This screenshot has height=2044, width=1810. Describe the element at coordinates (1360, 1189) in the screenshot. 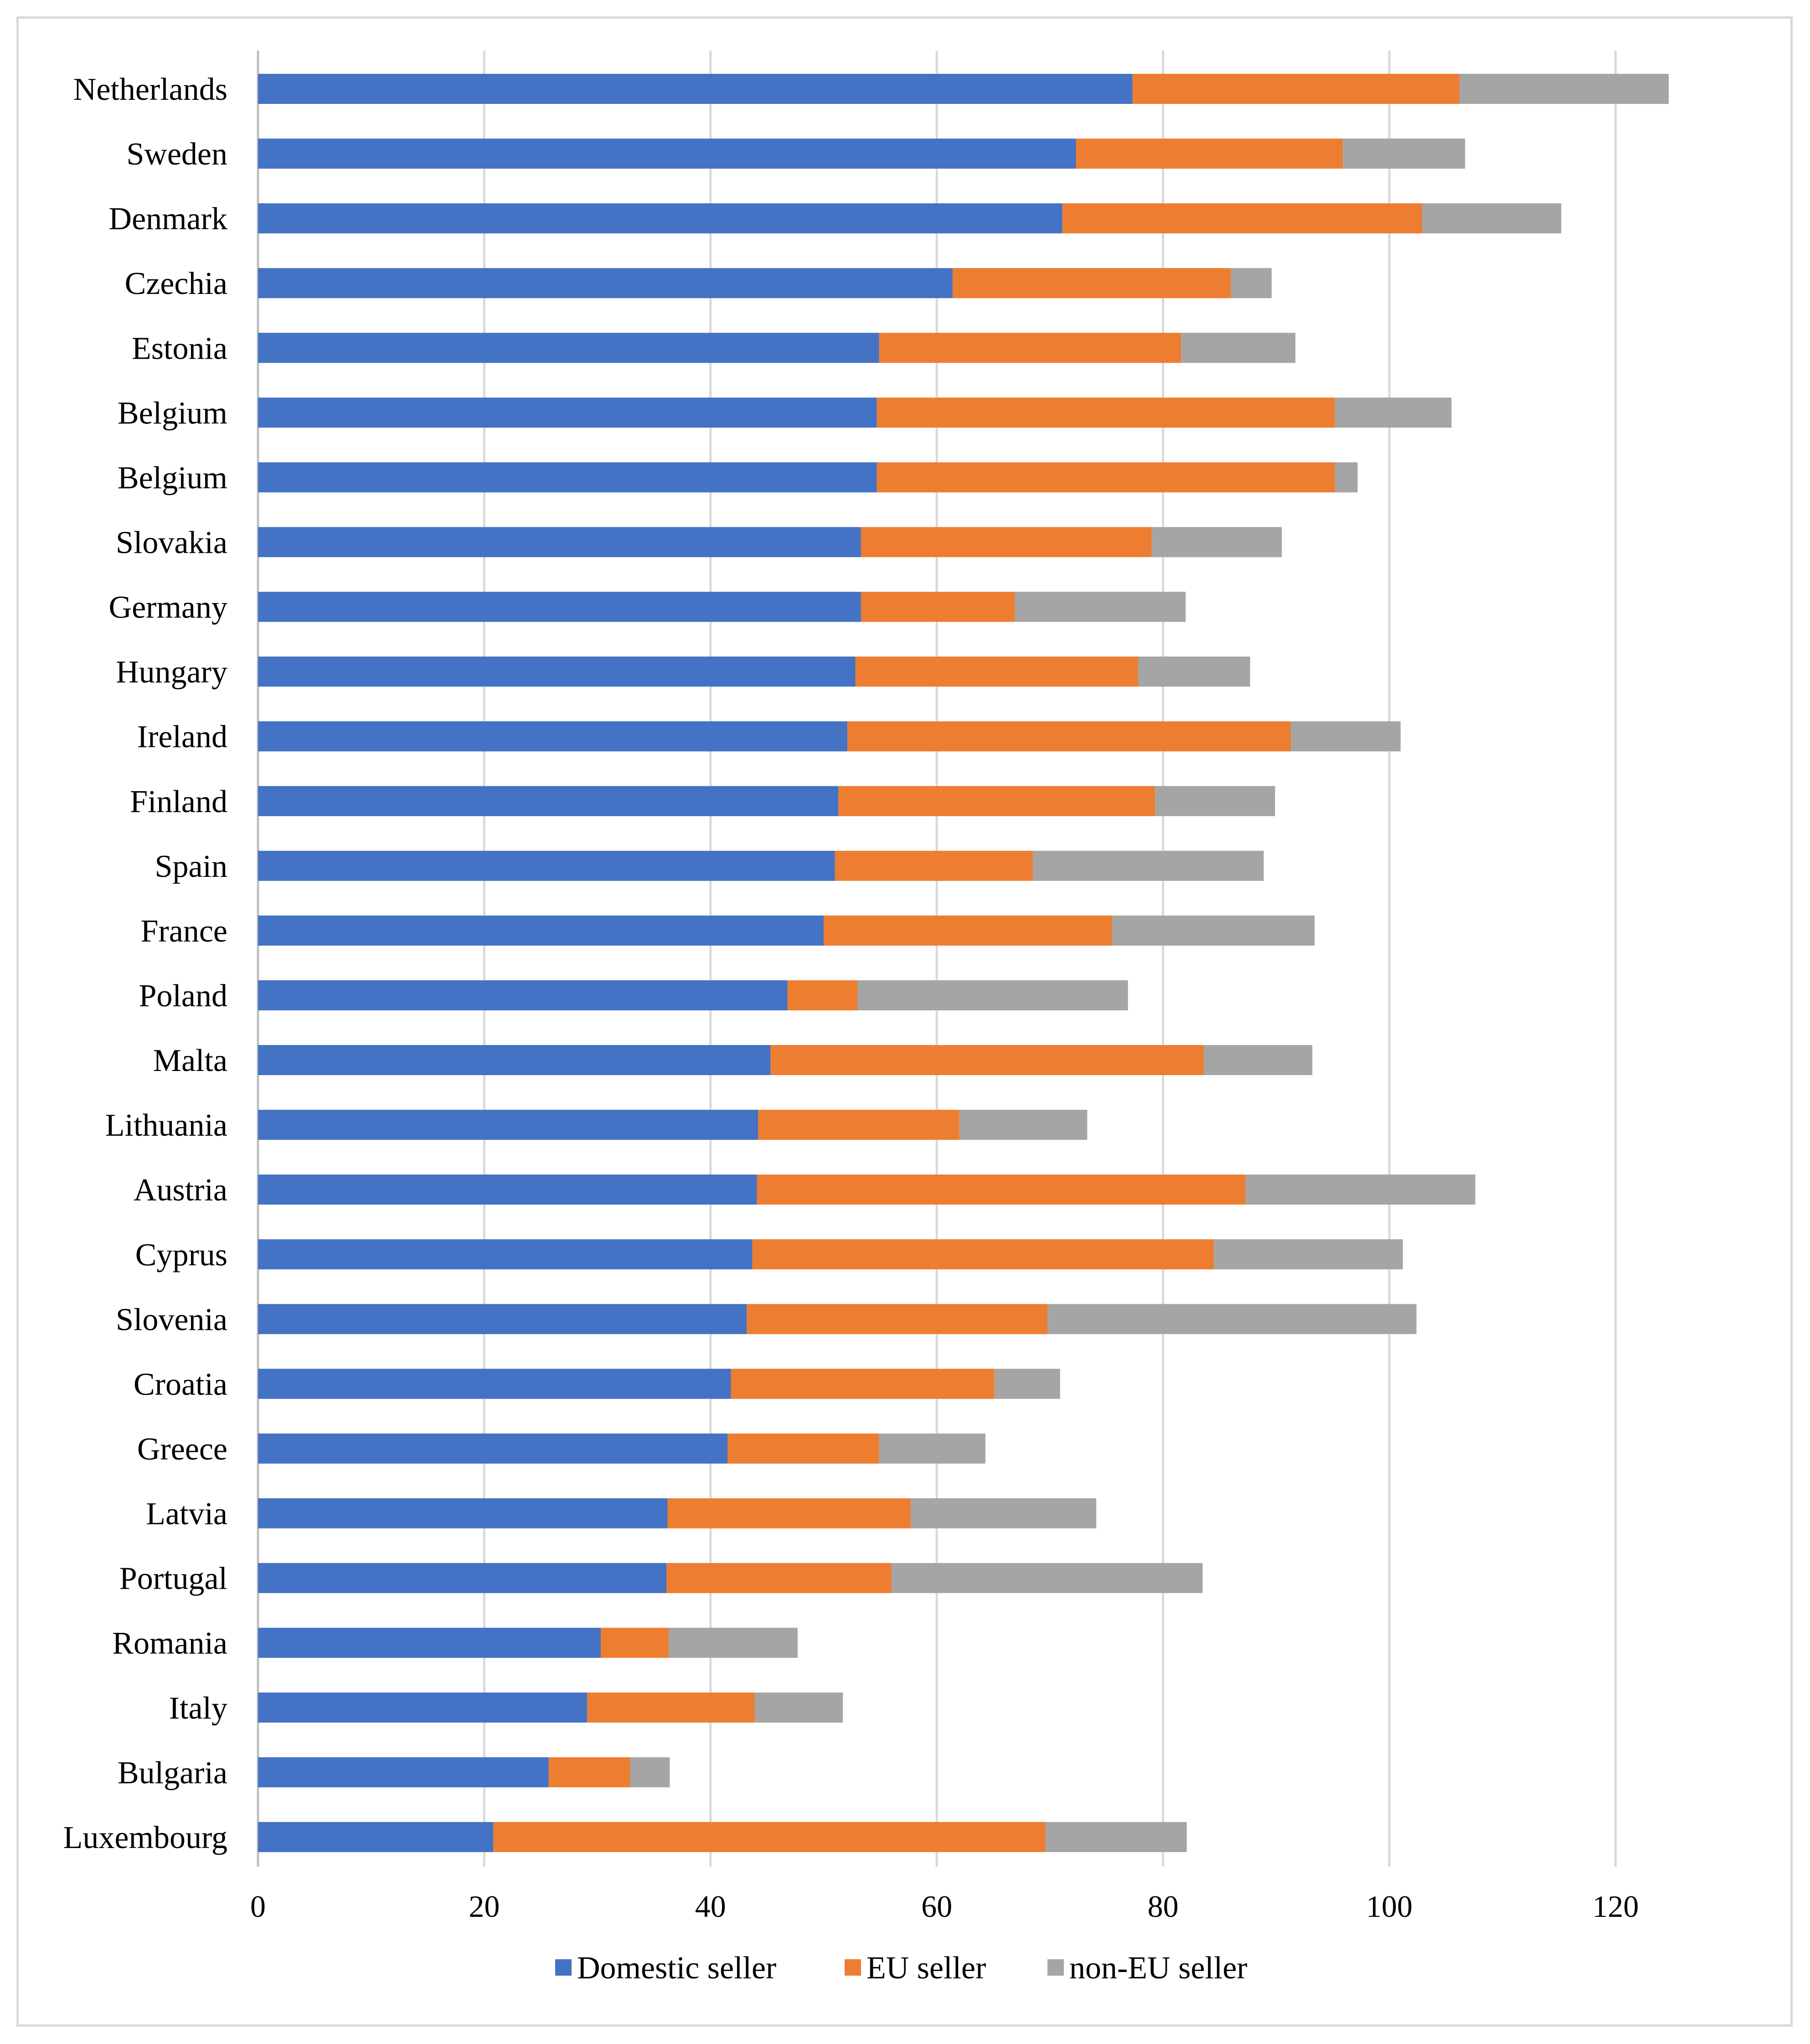

I see `bar-austria-non-eu-seller` at that location.